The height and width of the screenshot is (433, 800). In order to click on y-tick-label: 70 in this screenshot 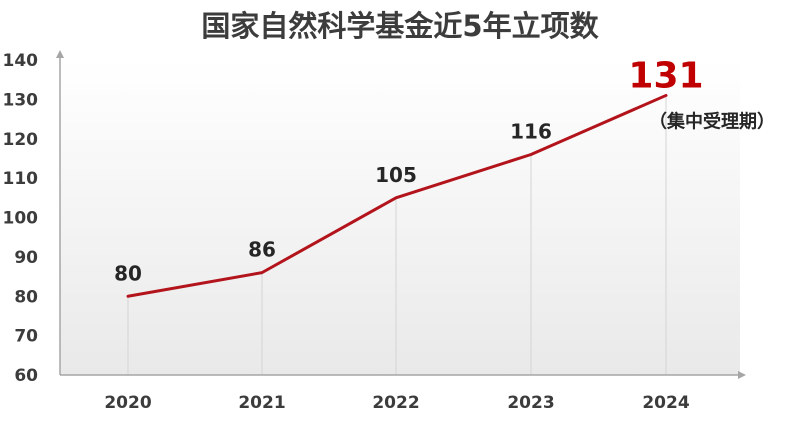, I will do `click(26, 337)`.